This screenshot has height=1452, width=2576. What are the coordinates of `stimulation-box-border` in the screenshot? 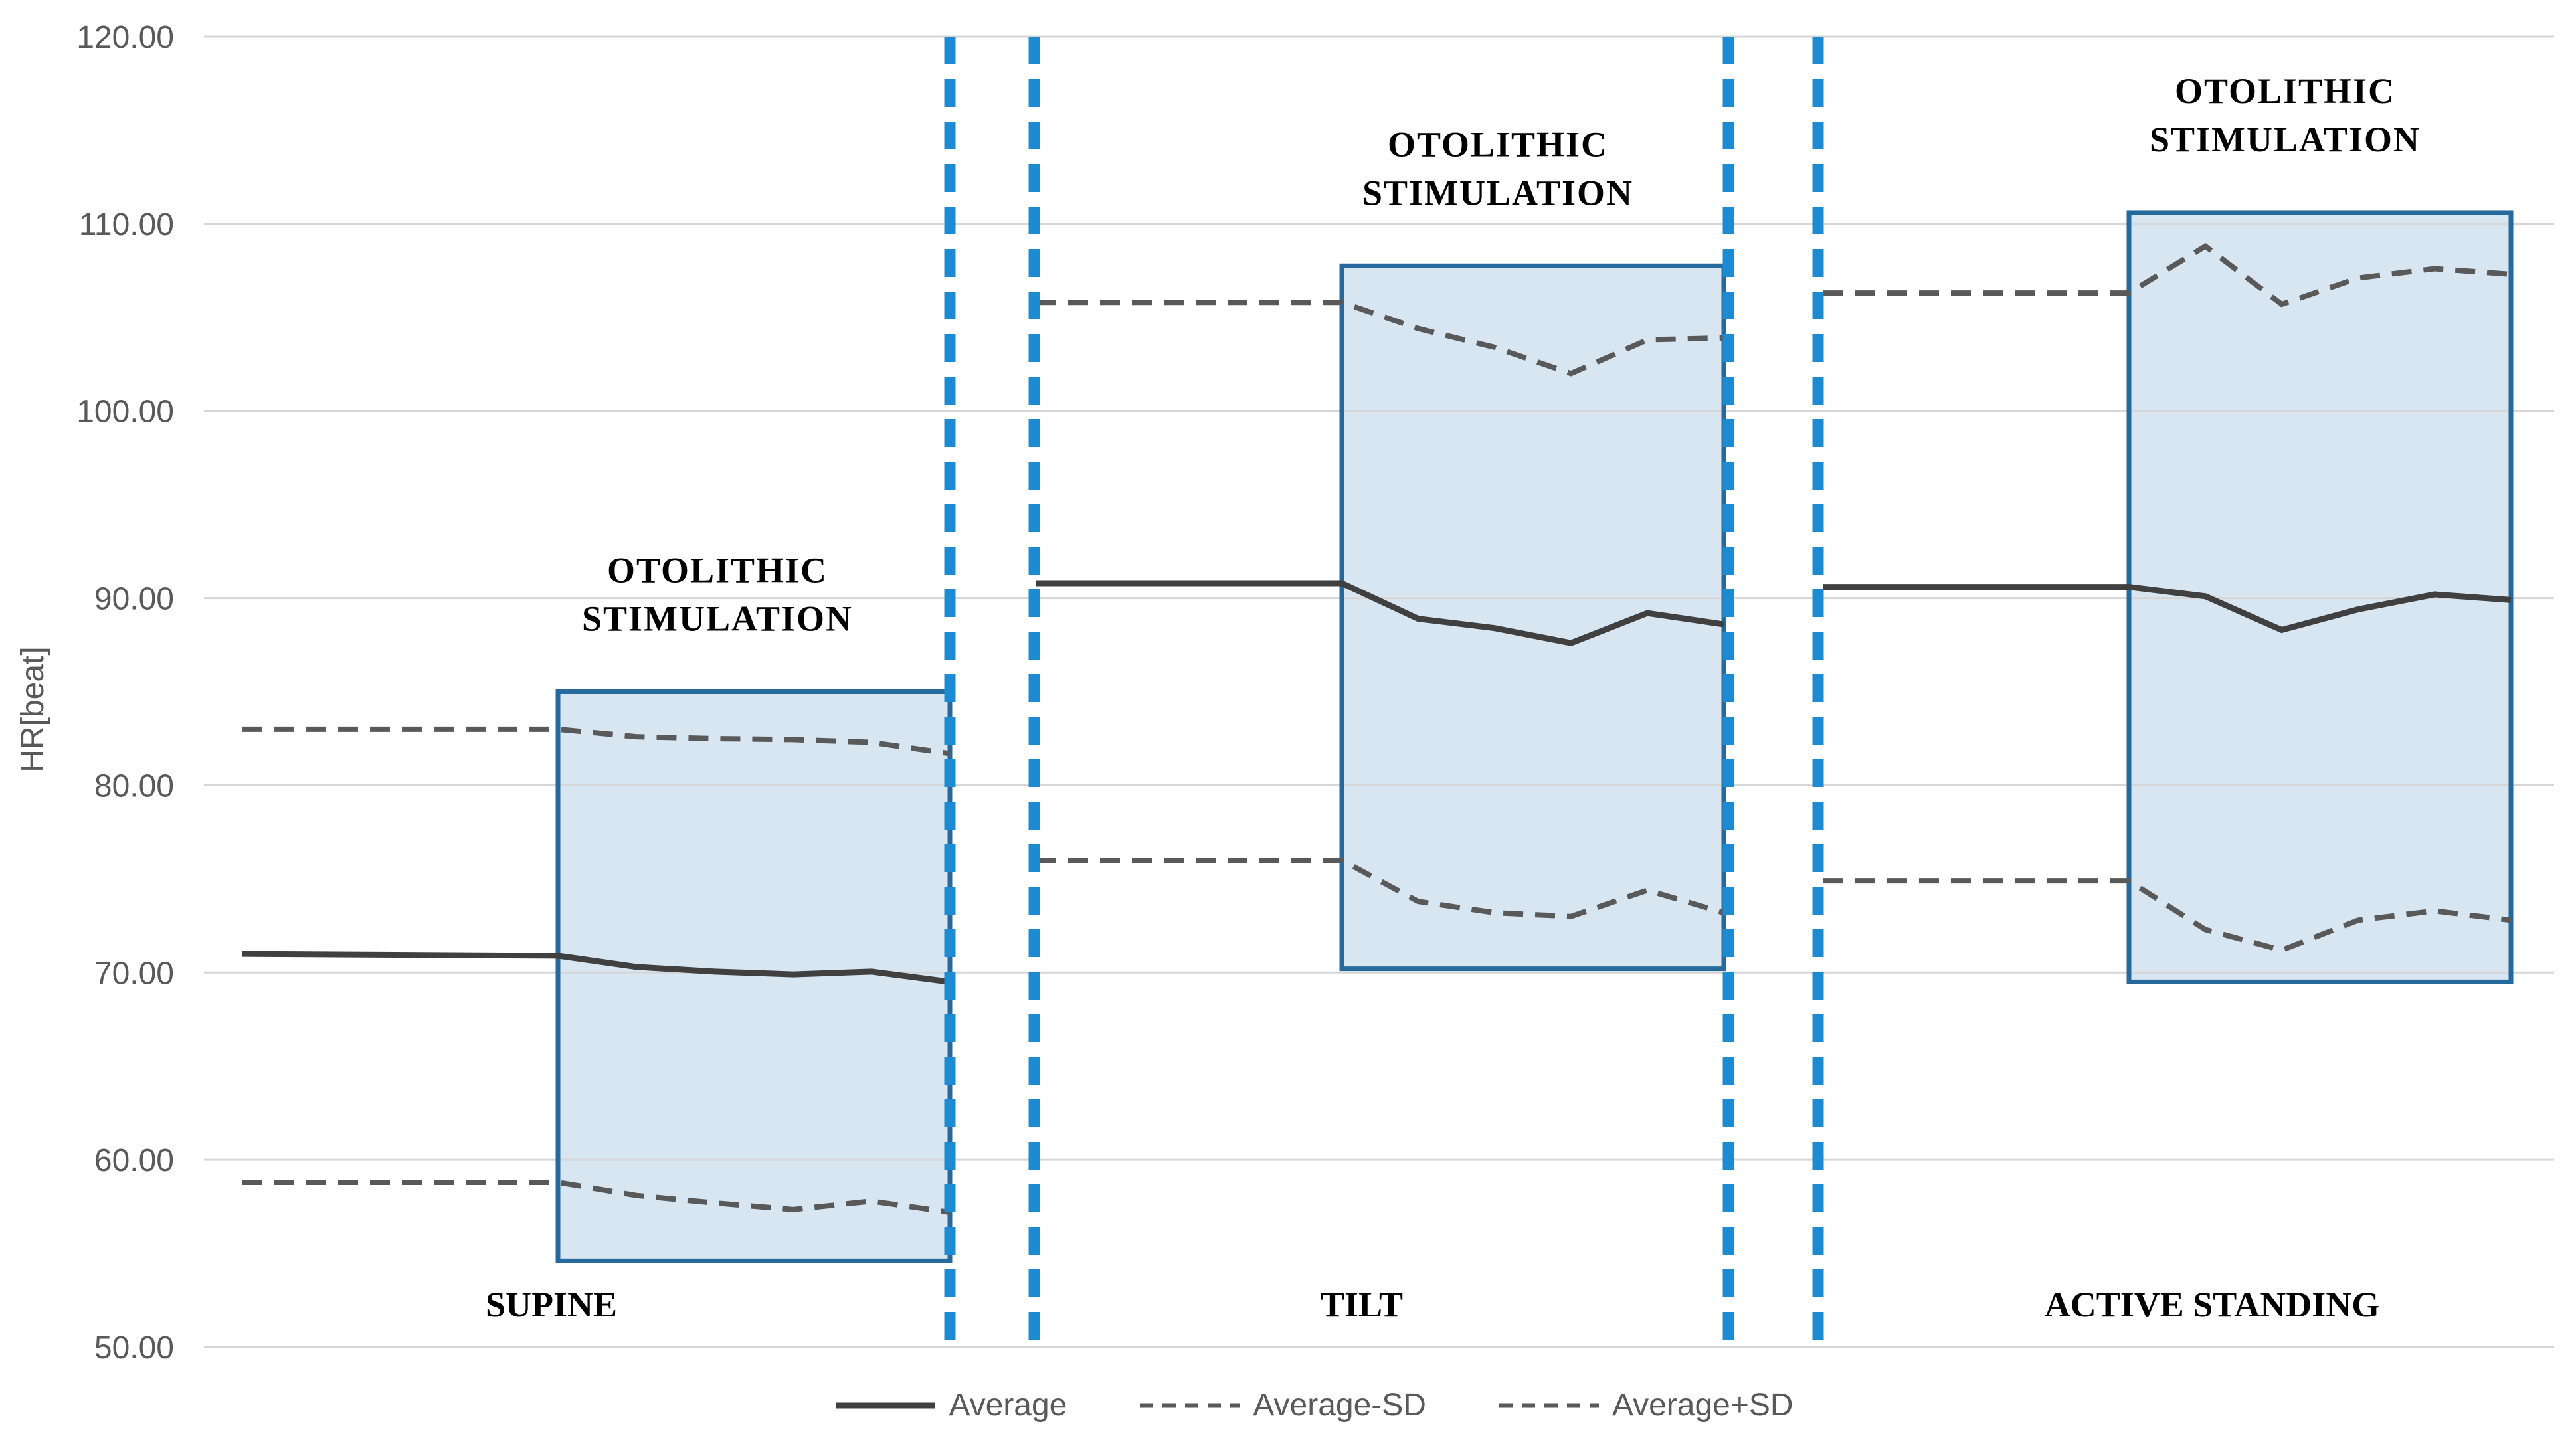 It's located at (1532, 617).